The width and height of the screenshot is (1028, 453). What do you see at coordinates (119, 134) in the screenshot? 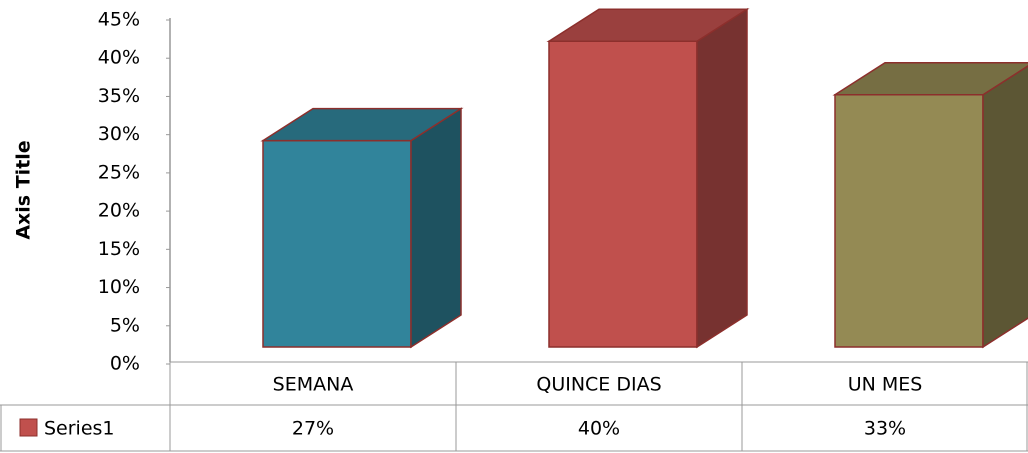
I see `y-tick-label: 30%` at bounding box center [119, 134].